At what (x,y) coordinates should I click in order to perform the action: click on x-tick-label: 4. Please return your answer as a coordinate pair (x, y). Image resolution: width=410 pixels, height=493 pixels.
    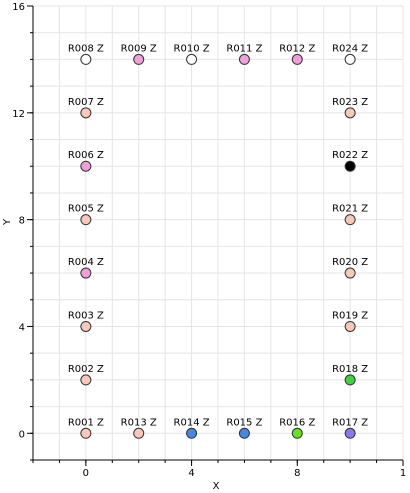
    Looking at the image, I should click on (191, 473).